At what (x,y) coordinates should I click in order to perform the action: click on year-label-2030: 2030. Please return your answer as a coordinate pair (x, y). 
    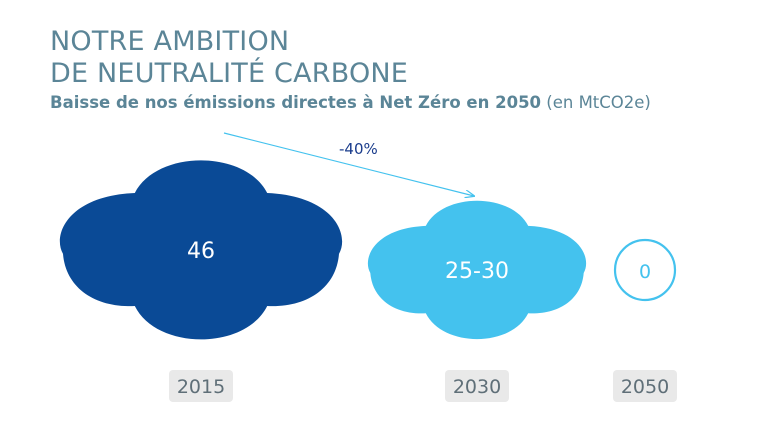
    Looking at the image, I should click on (477, 387).